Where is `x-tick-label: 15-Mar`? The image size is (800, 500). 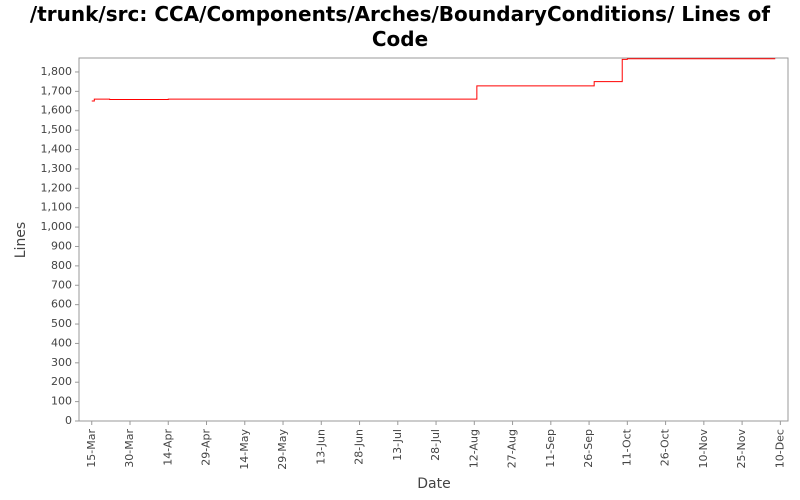
x-tick-label: 15-Mar is located at coordinates (91, 448).